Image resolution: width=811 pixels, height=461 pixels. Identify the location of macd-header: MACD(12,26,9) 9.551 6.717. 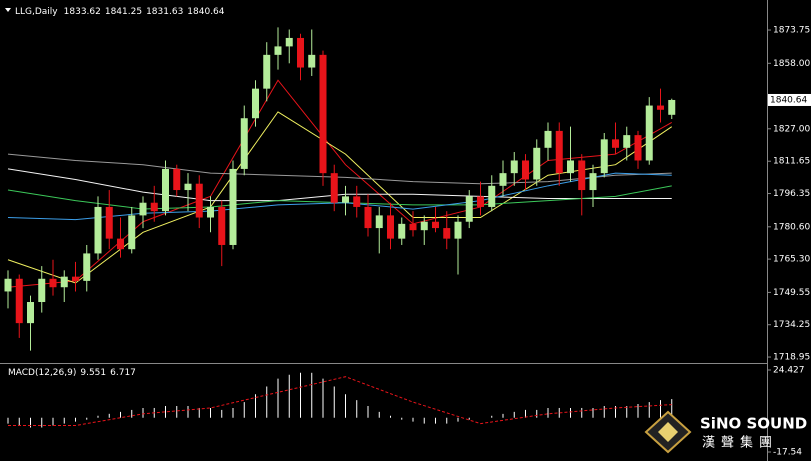
(72, 373).